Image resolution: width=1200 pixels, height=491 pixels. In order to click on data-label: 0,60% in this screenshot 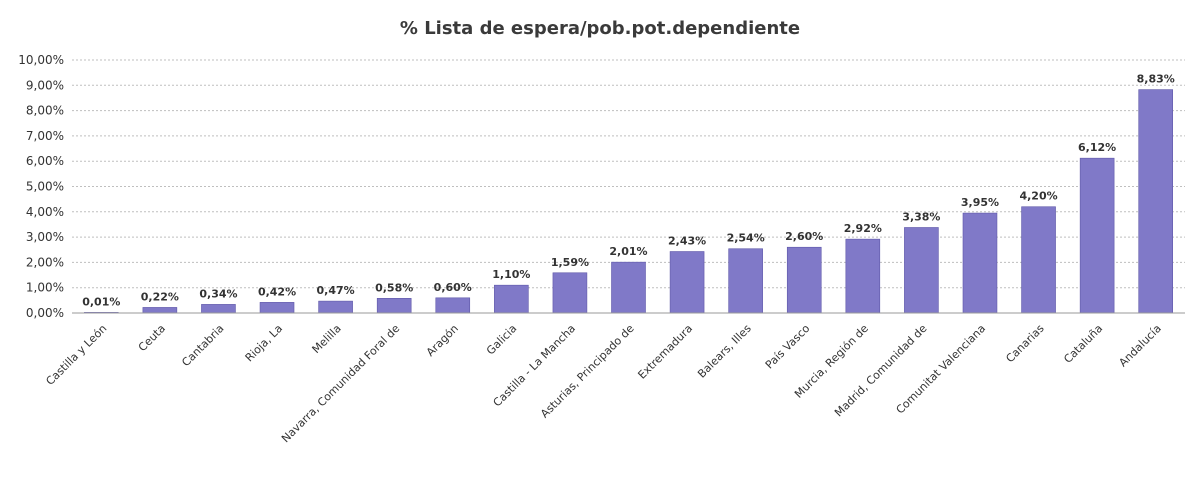, I will do `click(453, 287)`.